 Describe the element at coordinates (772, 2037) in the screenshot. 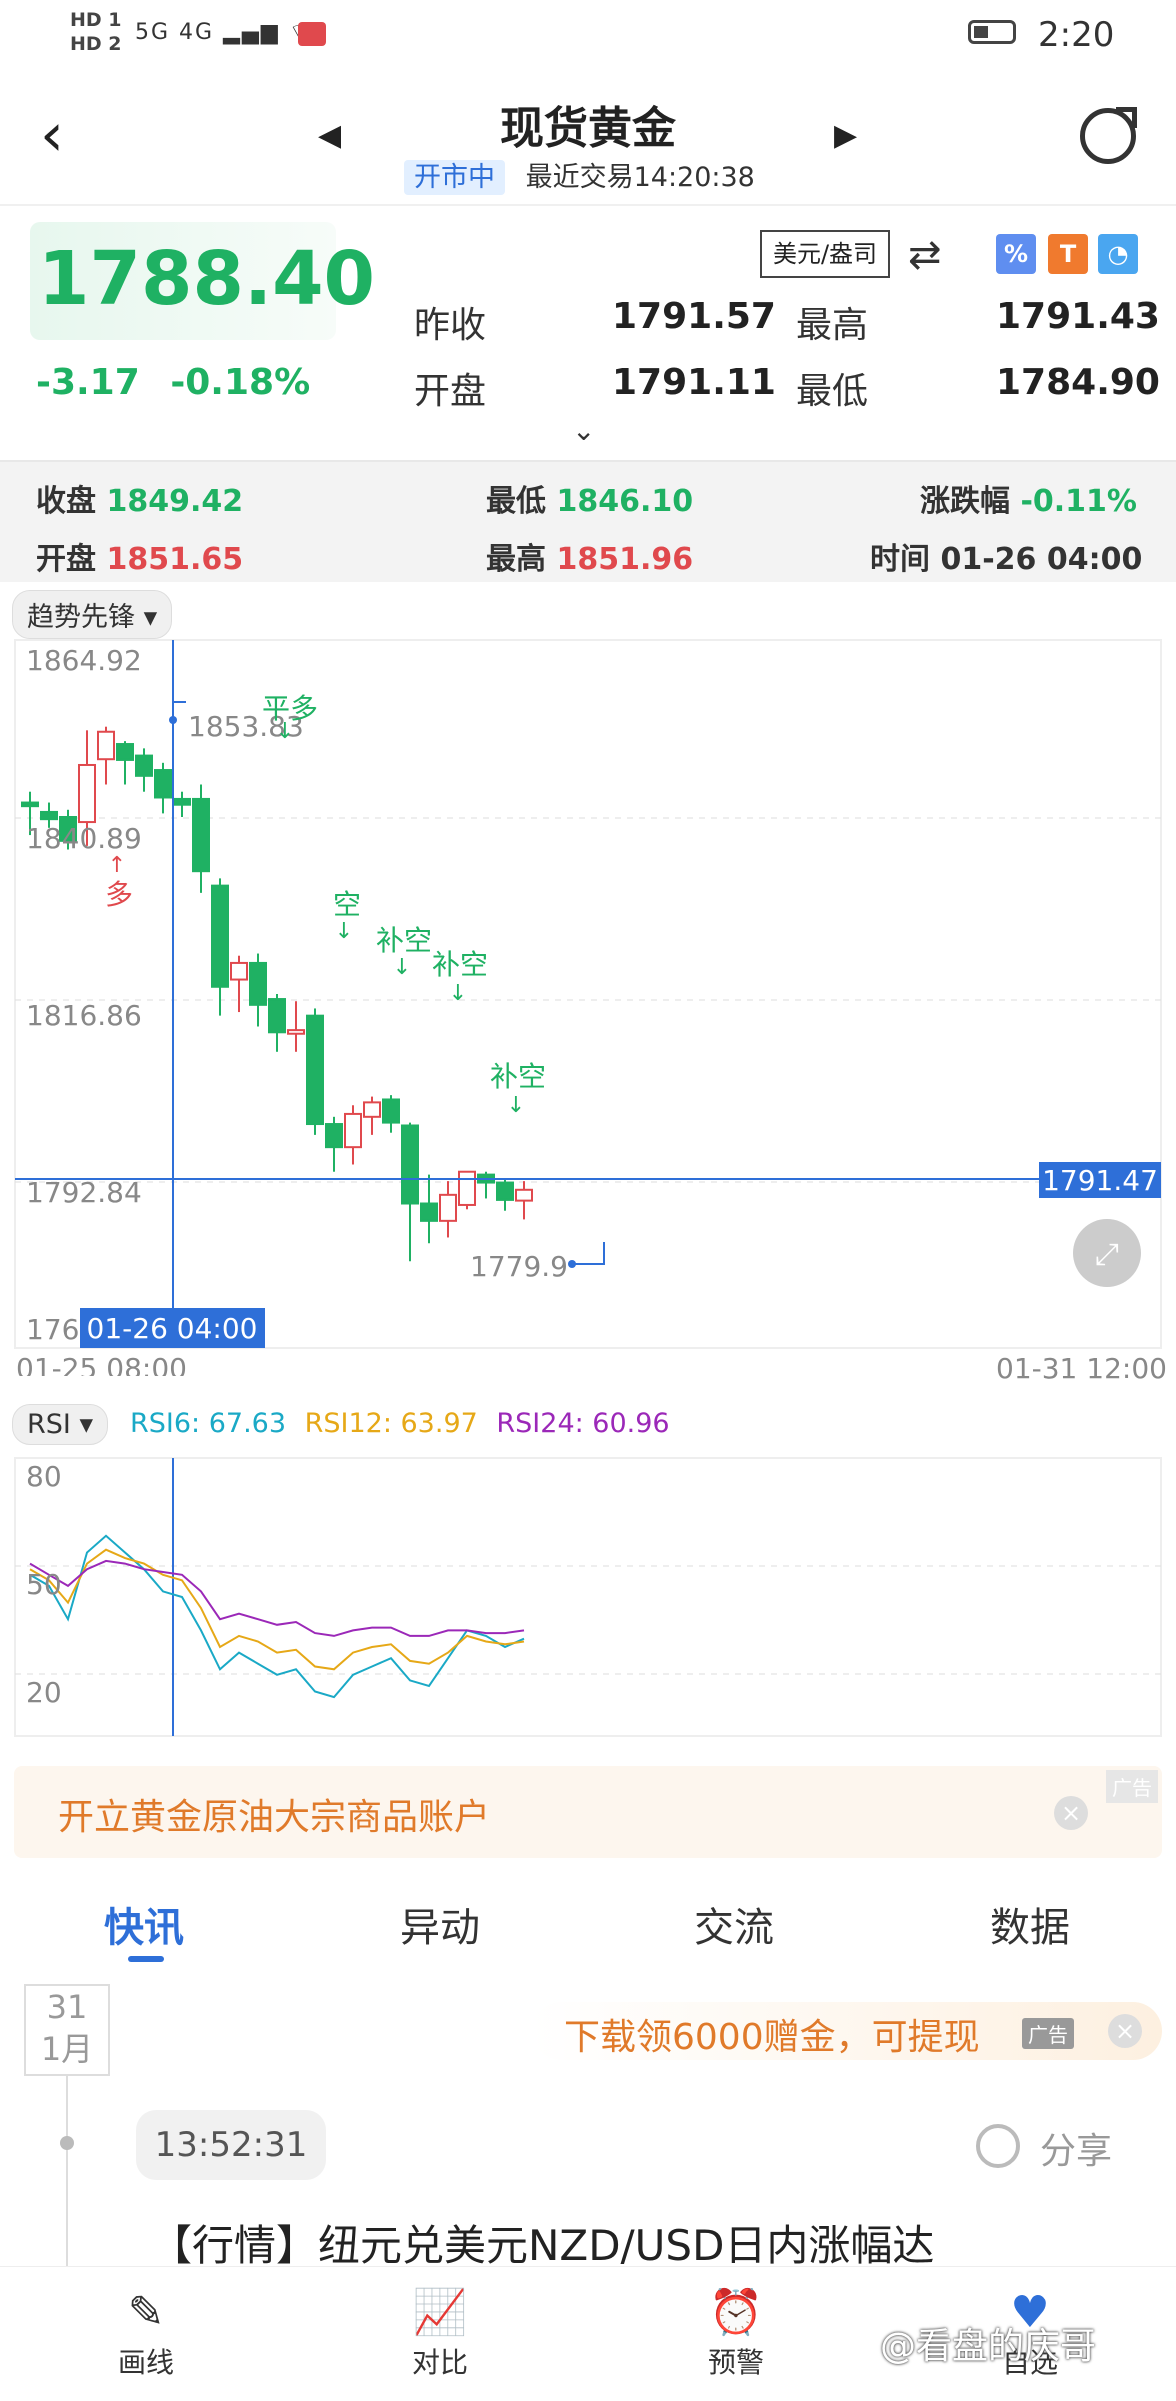

I see `news-ad-text: 下载领6000赠金，可提现` at that location.